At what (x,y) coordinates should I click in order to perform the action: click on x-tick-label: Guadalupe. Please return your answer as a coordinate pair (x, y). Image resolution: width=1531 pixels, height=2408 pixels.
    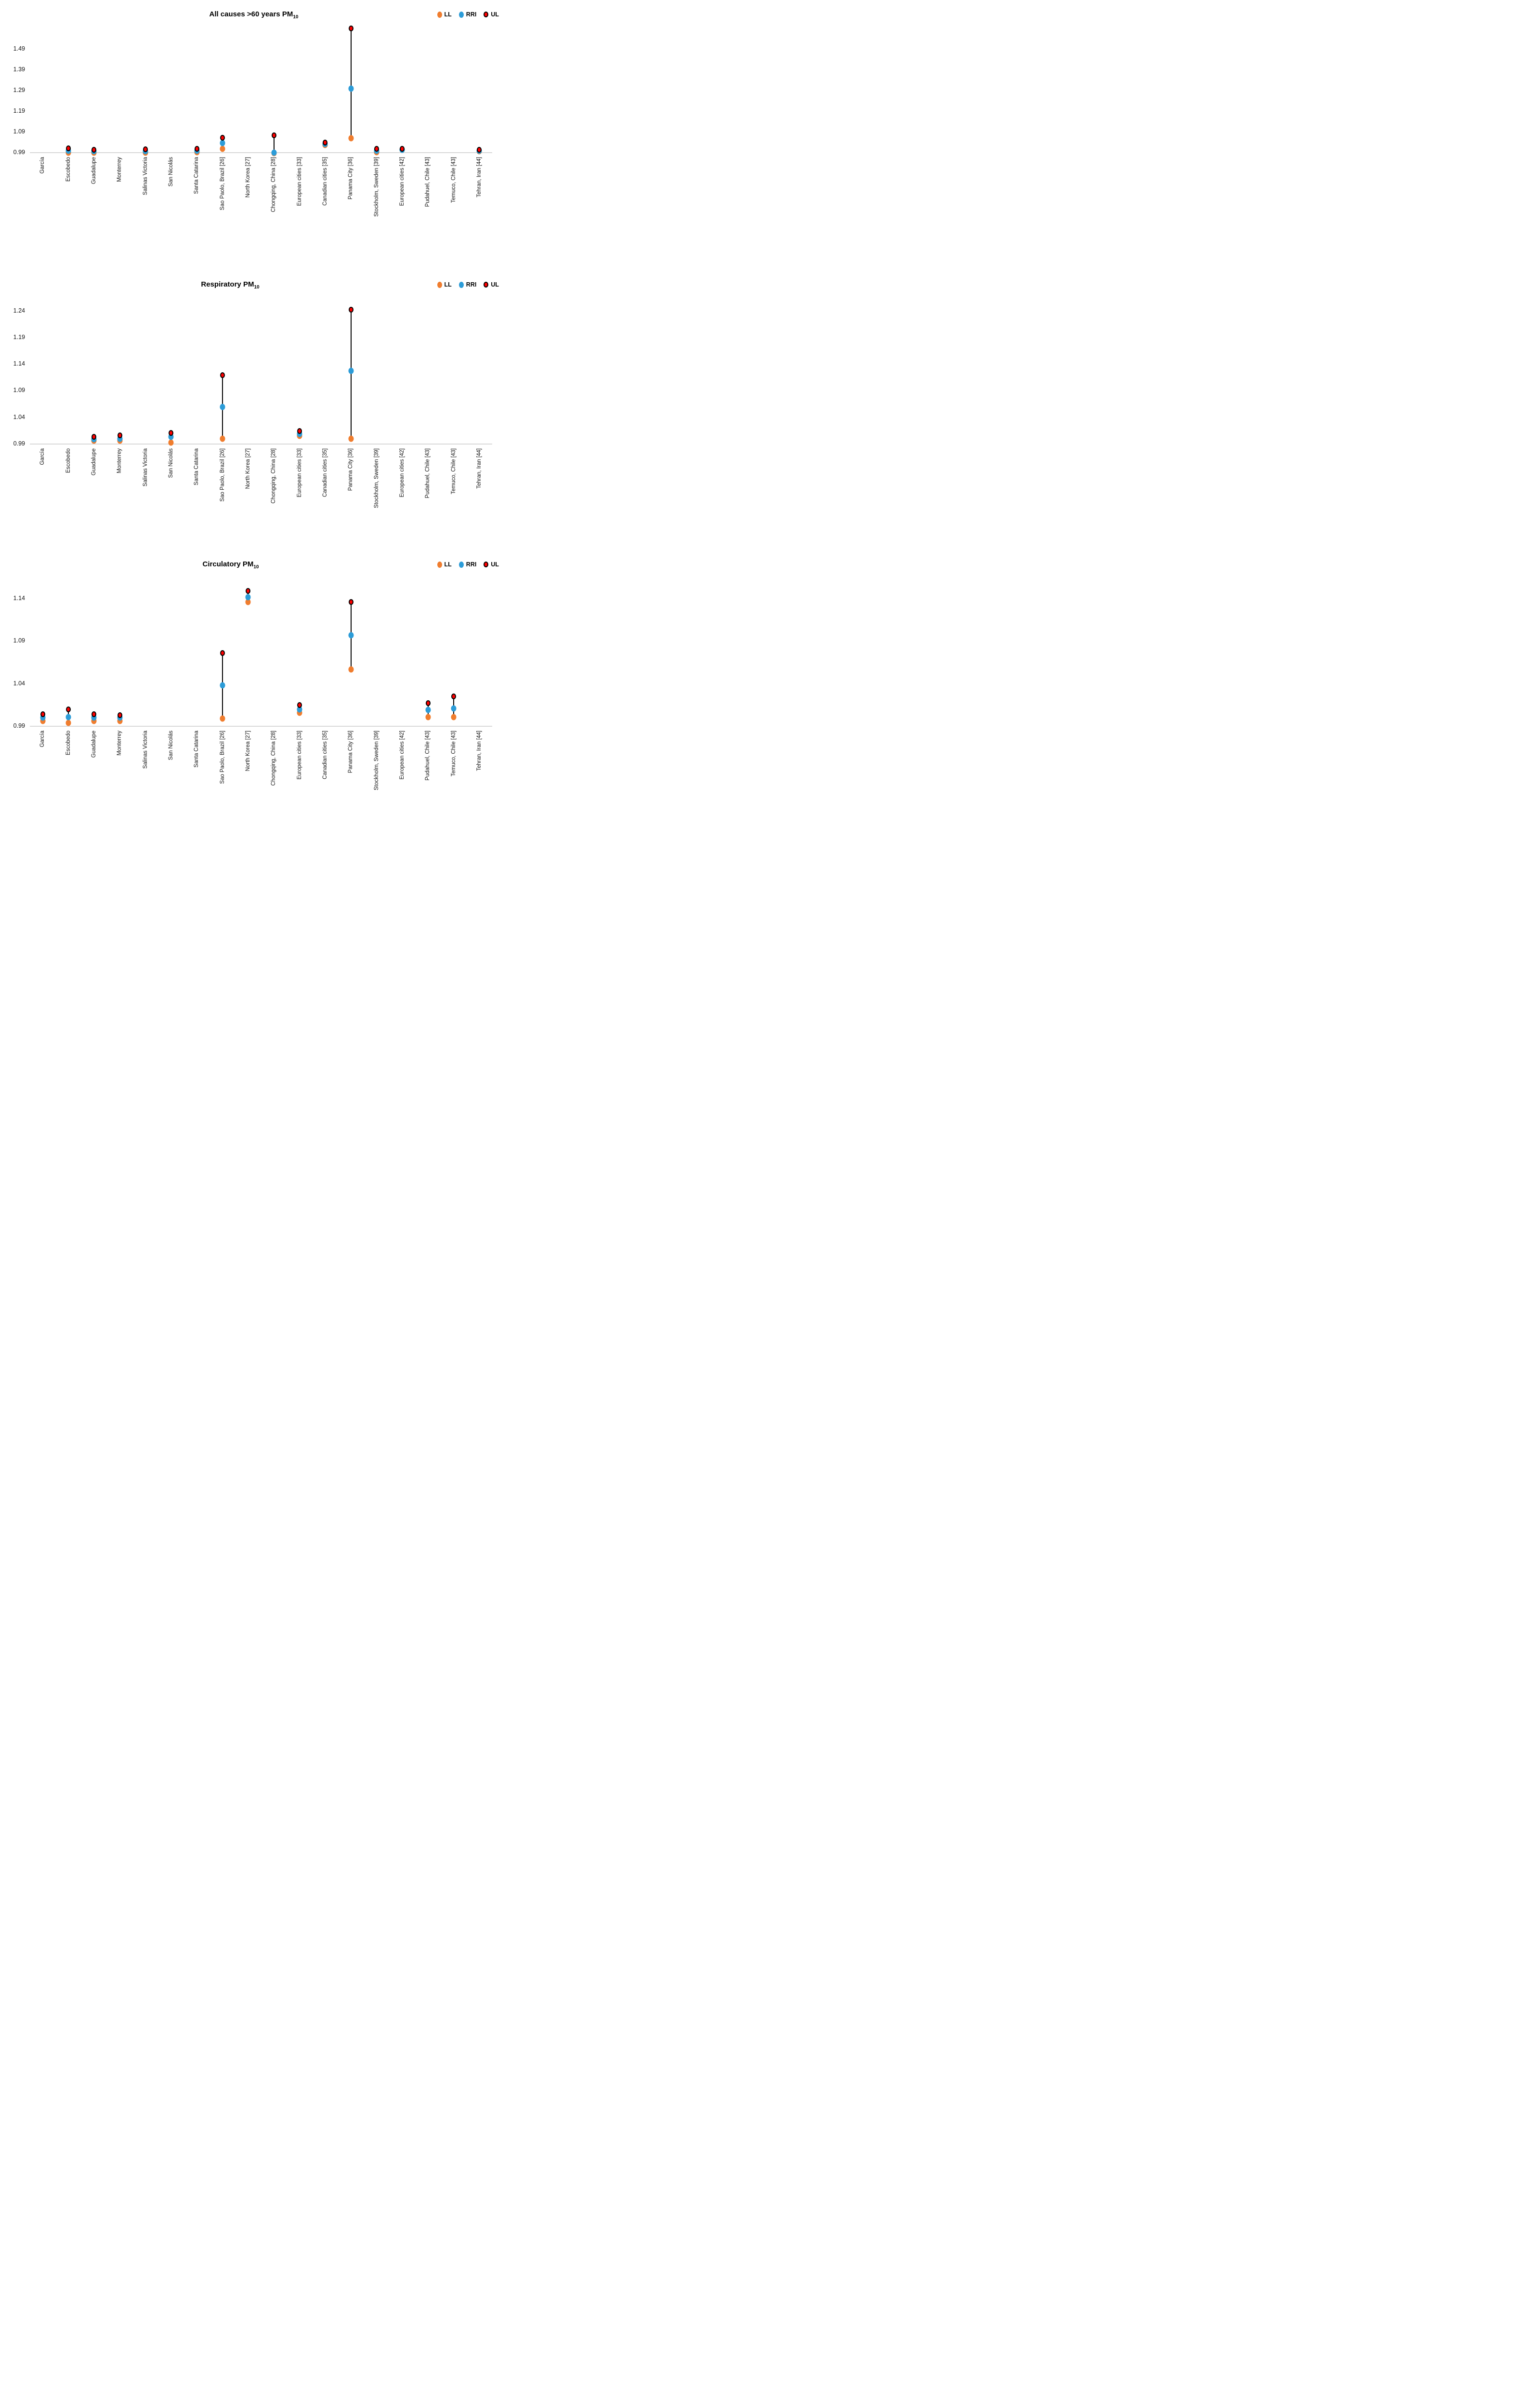
    Looking at the image, I should click on (94, 170).